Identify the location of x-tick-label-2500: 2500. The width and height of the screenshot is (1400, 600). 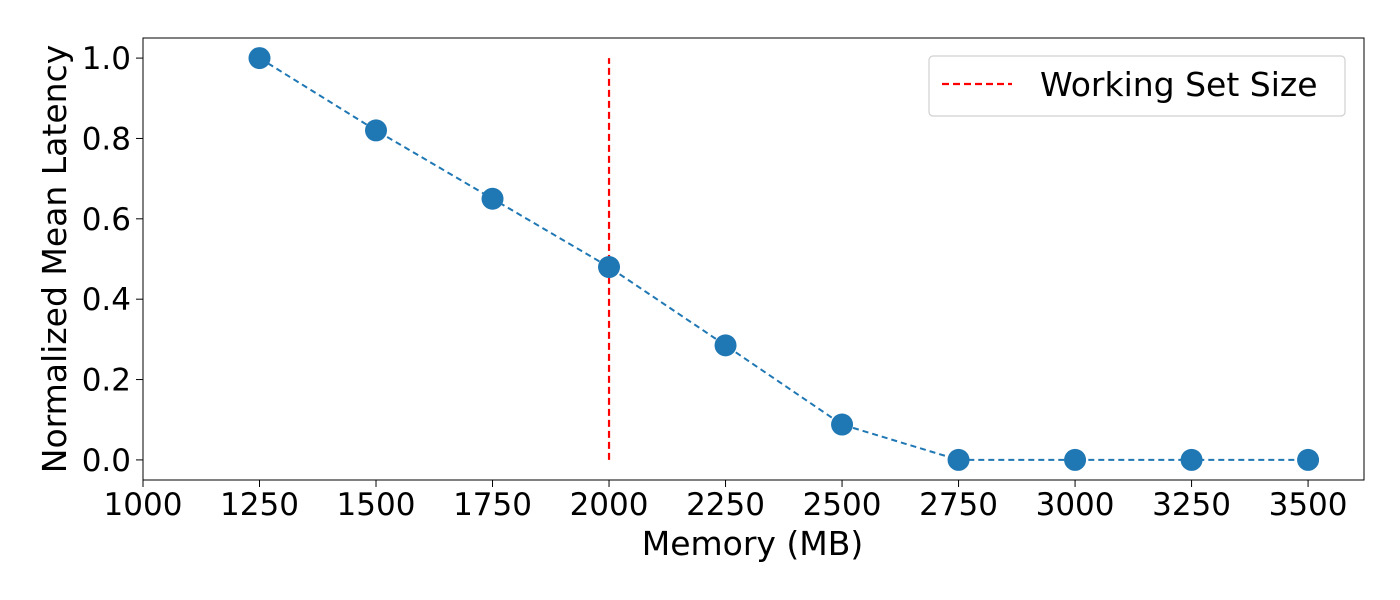
(842, 505).